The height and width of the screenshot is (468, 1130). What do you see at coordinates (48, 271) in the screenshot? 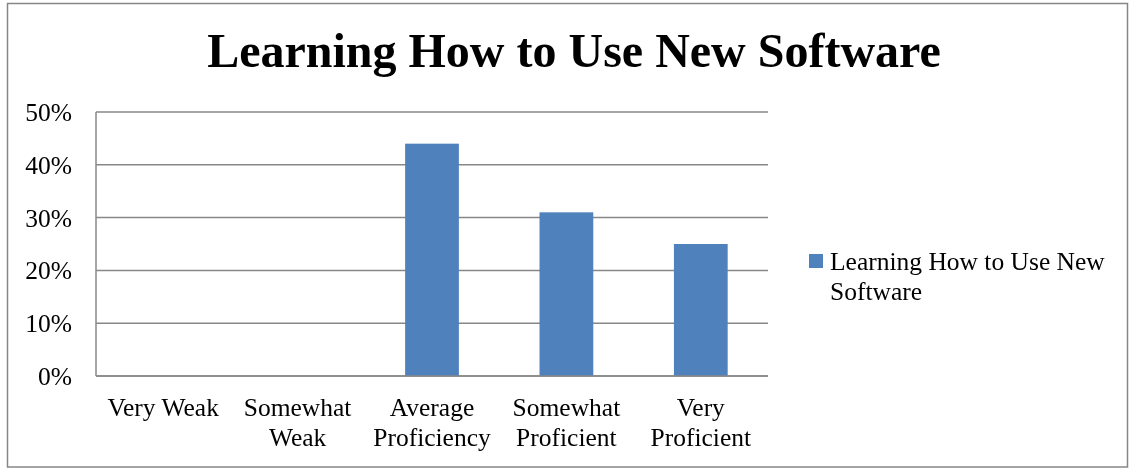
I see `y-tick-label: 20%` at bounding box center [48, 271].